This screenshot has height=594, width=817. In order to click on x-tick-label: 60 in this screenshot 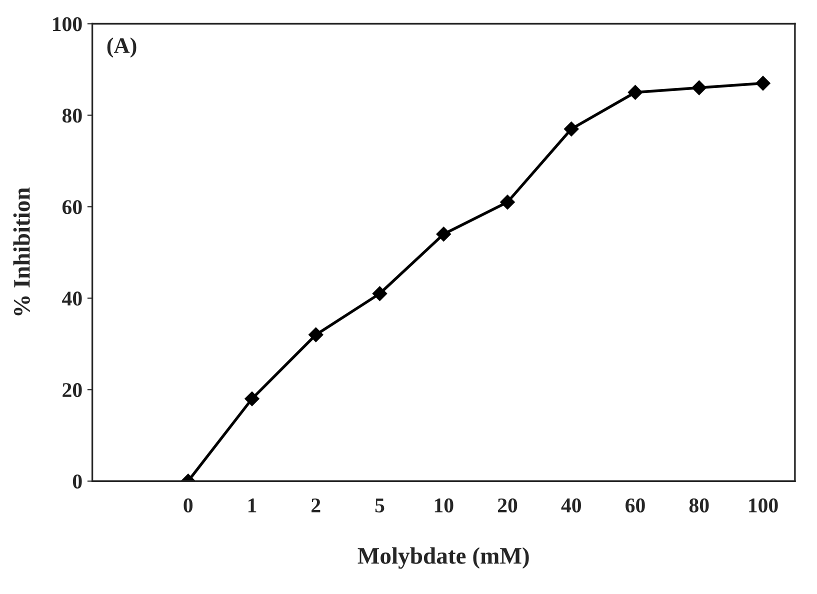, I will do `click(635, 505)`.